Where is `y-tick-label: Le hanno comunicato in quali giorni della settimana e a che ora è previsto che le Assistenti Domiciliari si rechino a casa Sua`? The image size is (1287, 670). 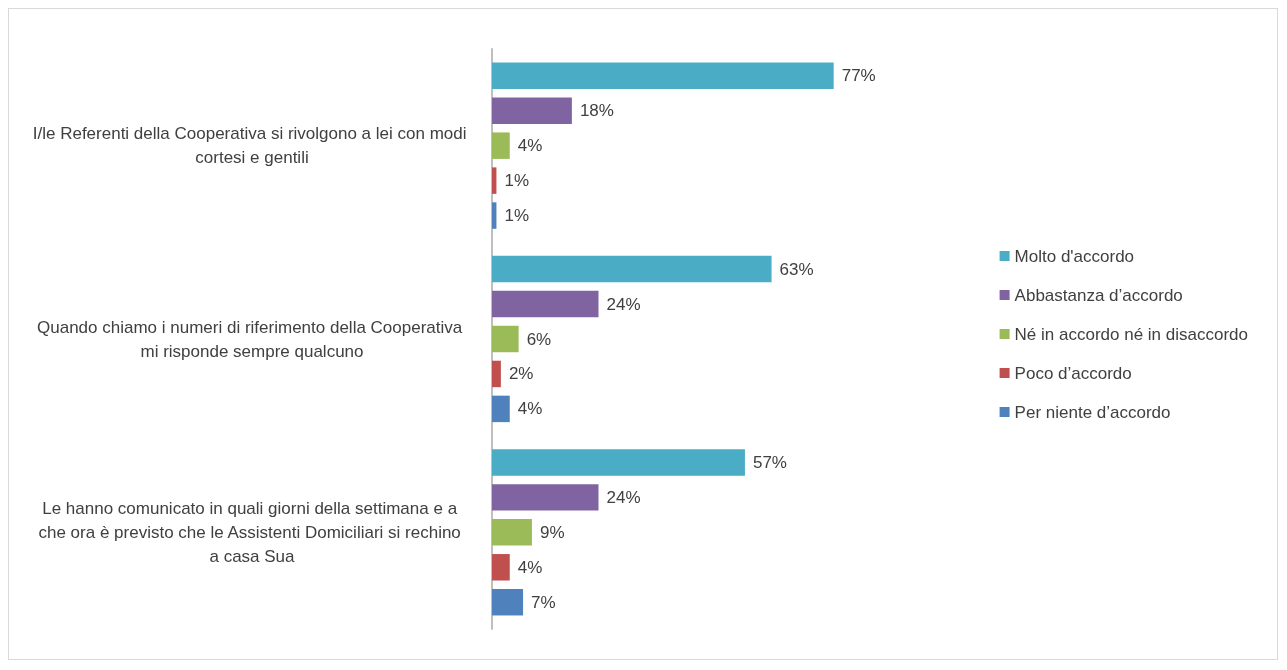
y-tick-label: Le hanno comunicato in quali giorni della settimana e a che ora è previsto che le Assistenti Domiciliari si rechino a casa Sua is located at coordinates (252, 532).